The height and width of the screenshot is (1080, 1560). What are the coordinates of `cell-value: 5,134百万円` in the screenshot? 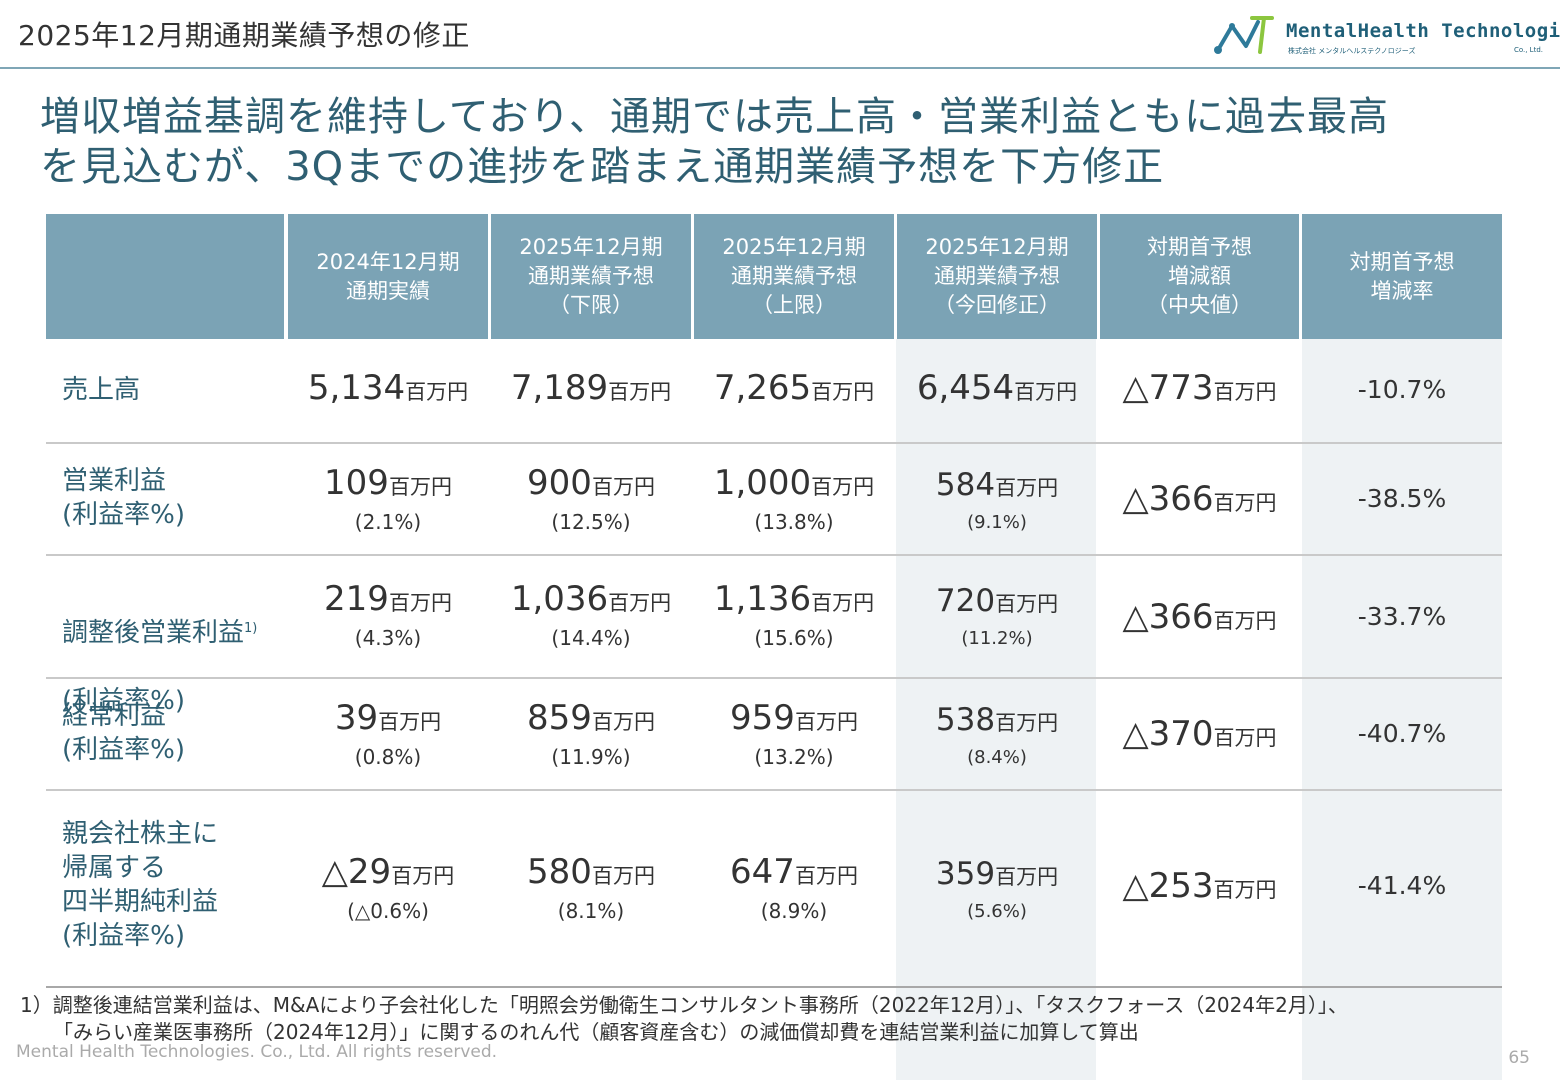 It's located at (388, 388).